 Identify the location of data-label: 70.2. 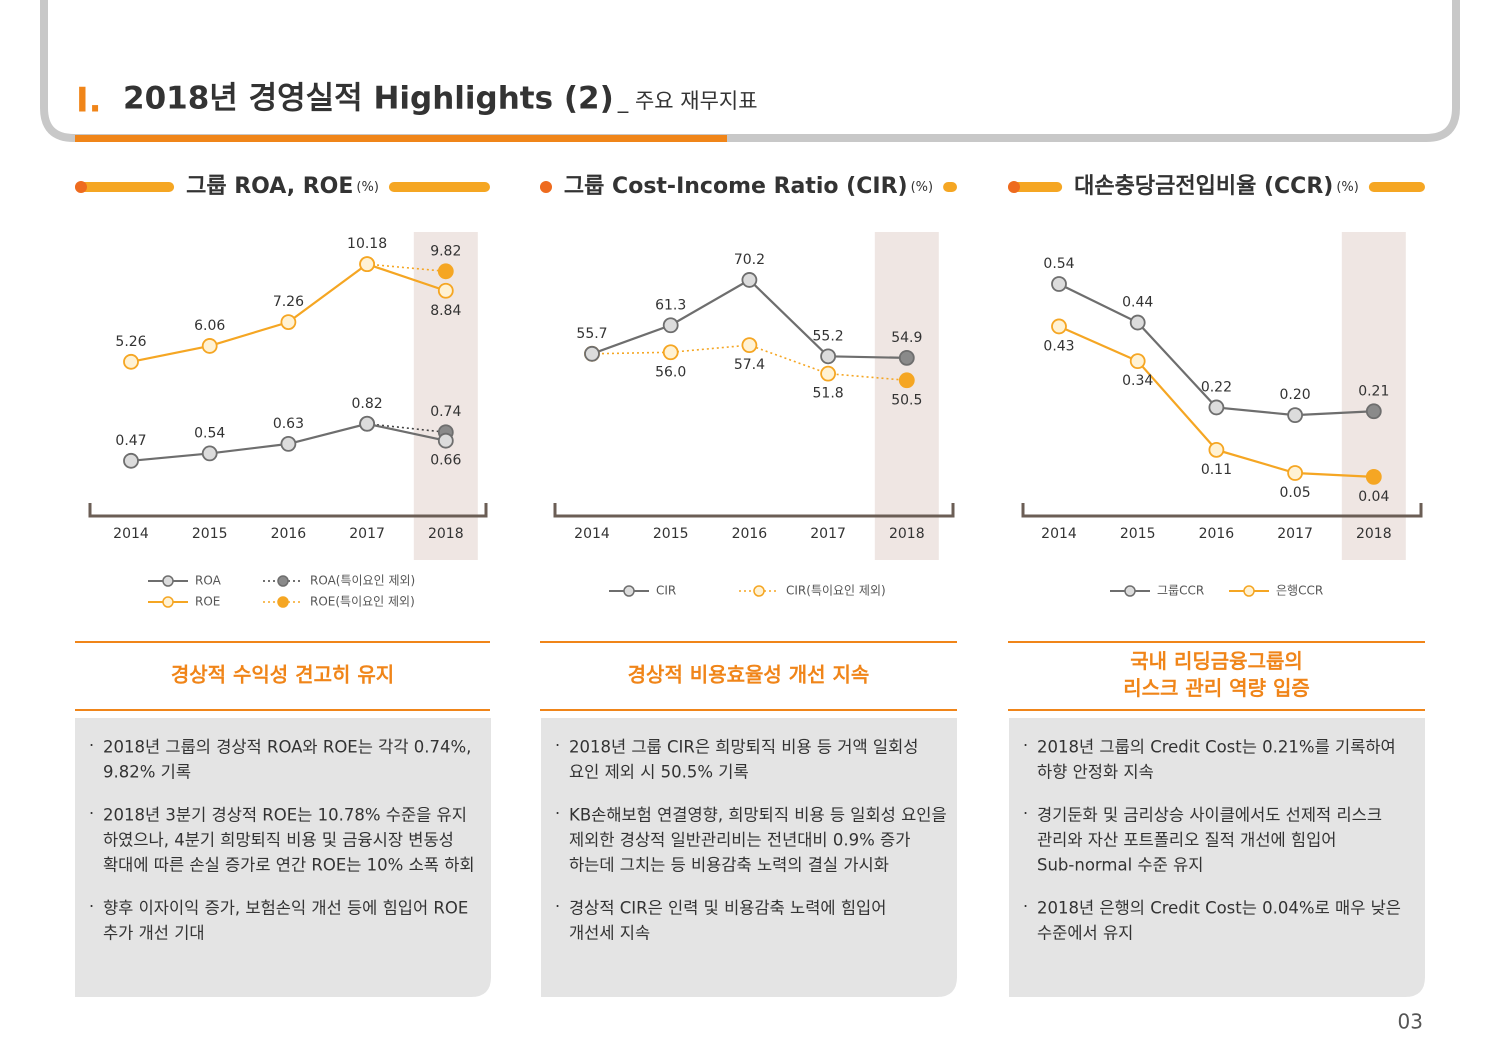
(749, 260).